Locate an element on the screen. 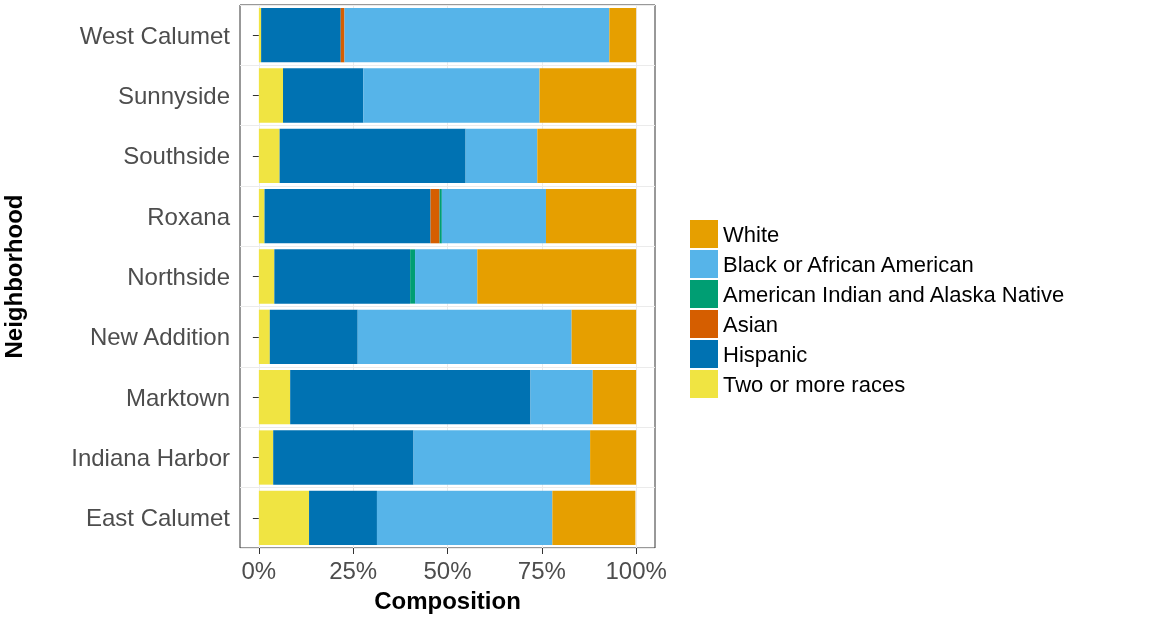 The width and height of the screenshot is (1171, 618). x-tick-label: 50% is located at coordinates (447, 570).